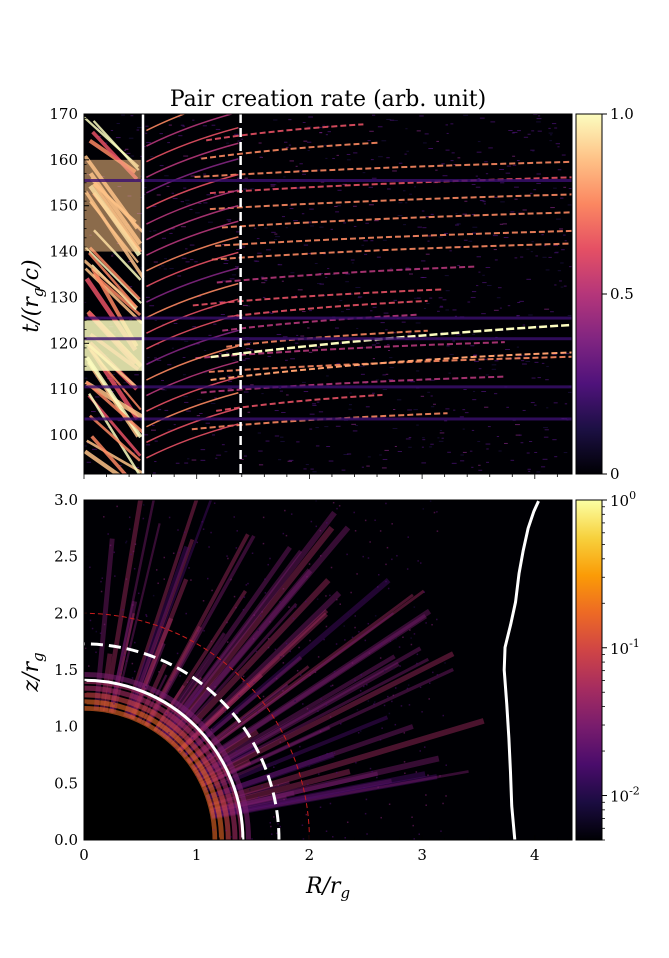 The image size is (669, 958). I want to click on emission-ray, so click(173, 676).